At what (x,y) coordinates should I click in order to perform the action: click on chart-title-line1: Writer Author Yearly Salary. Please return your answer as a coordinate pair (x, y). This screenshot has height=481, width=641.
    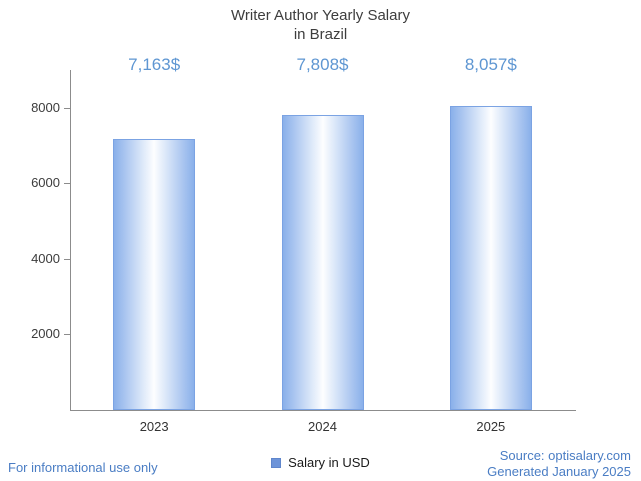
    Looking at the image, I should click on (320, 15).